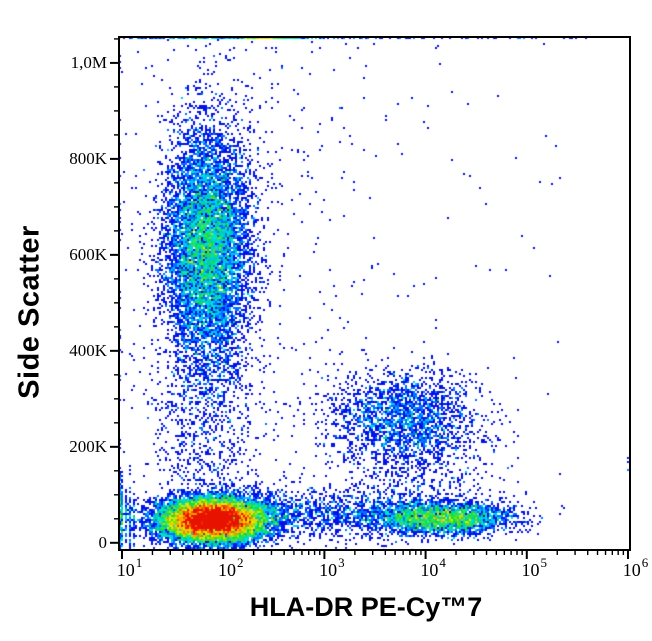 The height and width of the screenshot is (641, 652). Describe the element at coordinates (88, 62) in the screenshot. I see `y-tick-label: 1,0M` at that location.